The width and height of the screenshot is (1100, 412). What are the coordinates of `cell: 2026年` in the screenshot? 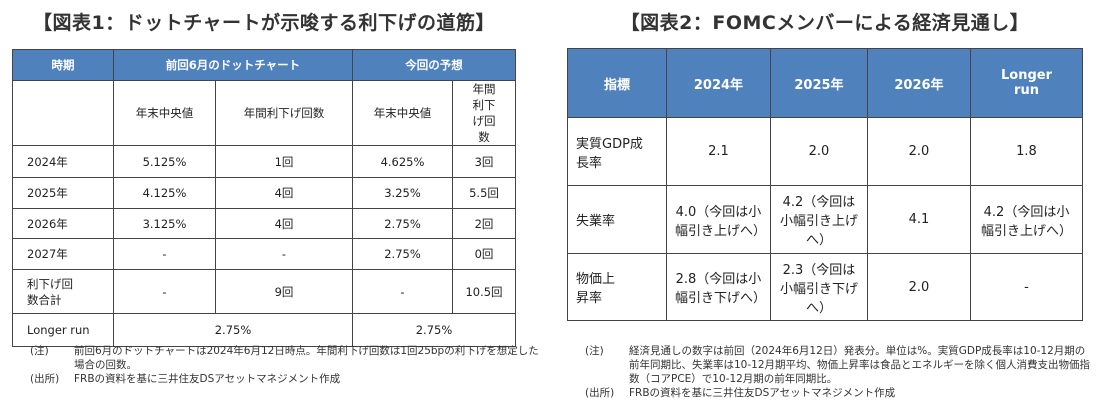 It's located at (63, 223).